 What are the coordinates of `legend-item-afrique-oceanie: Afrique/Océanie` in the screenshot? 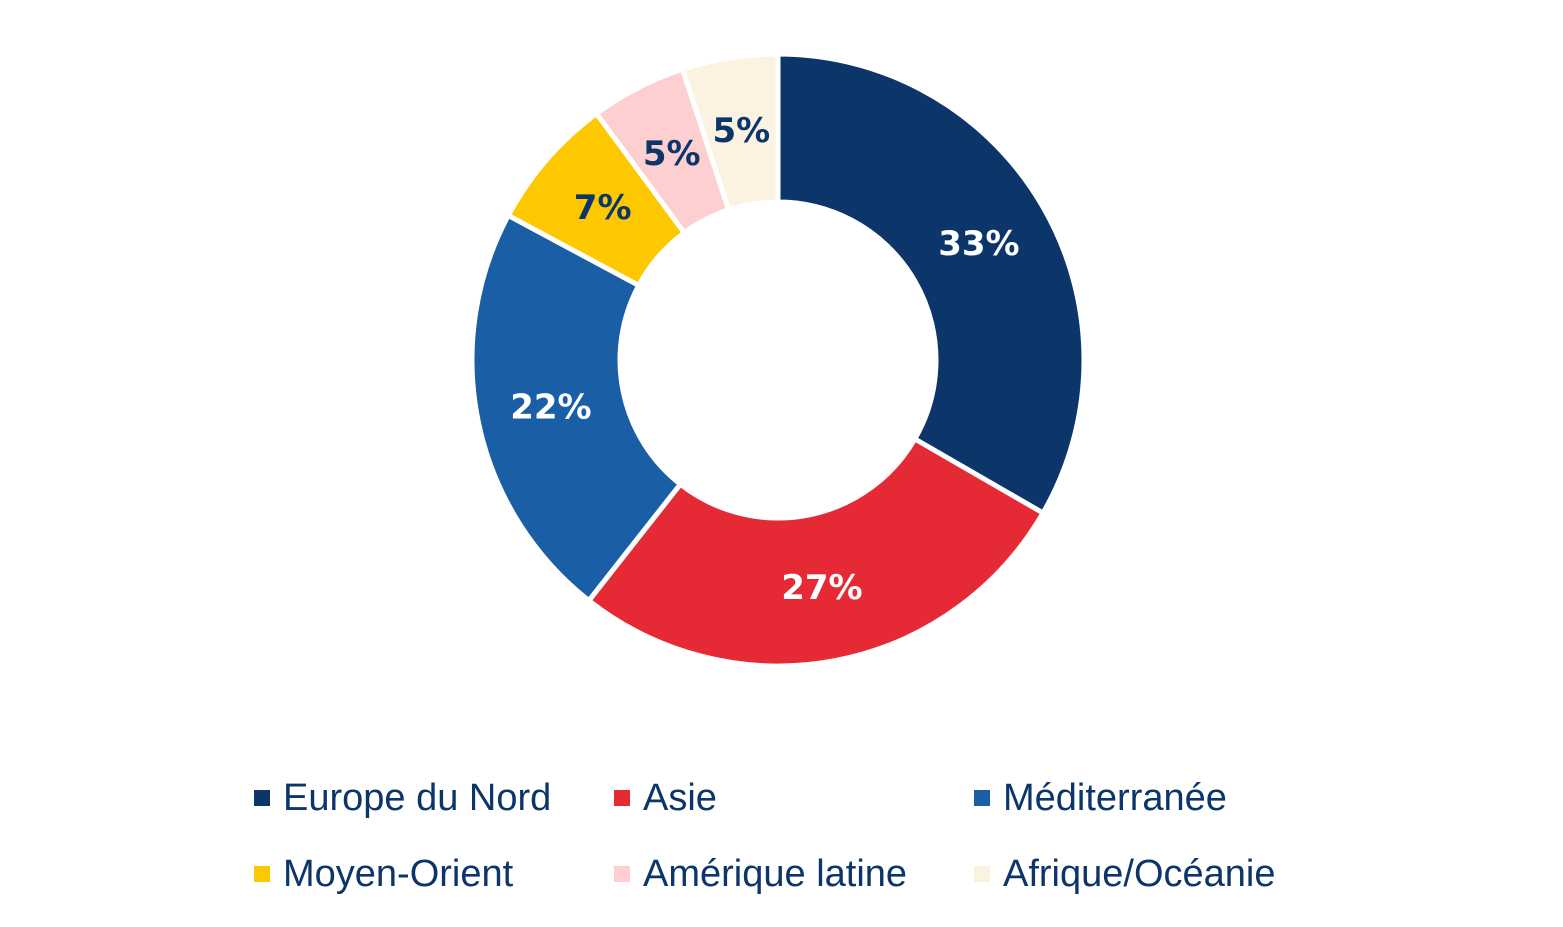 It's located at (1164, 873).